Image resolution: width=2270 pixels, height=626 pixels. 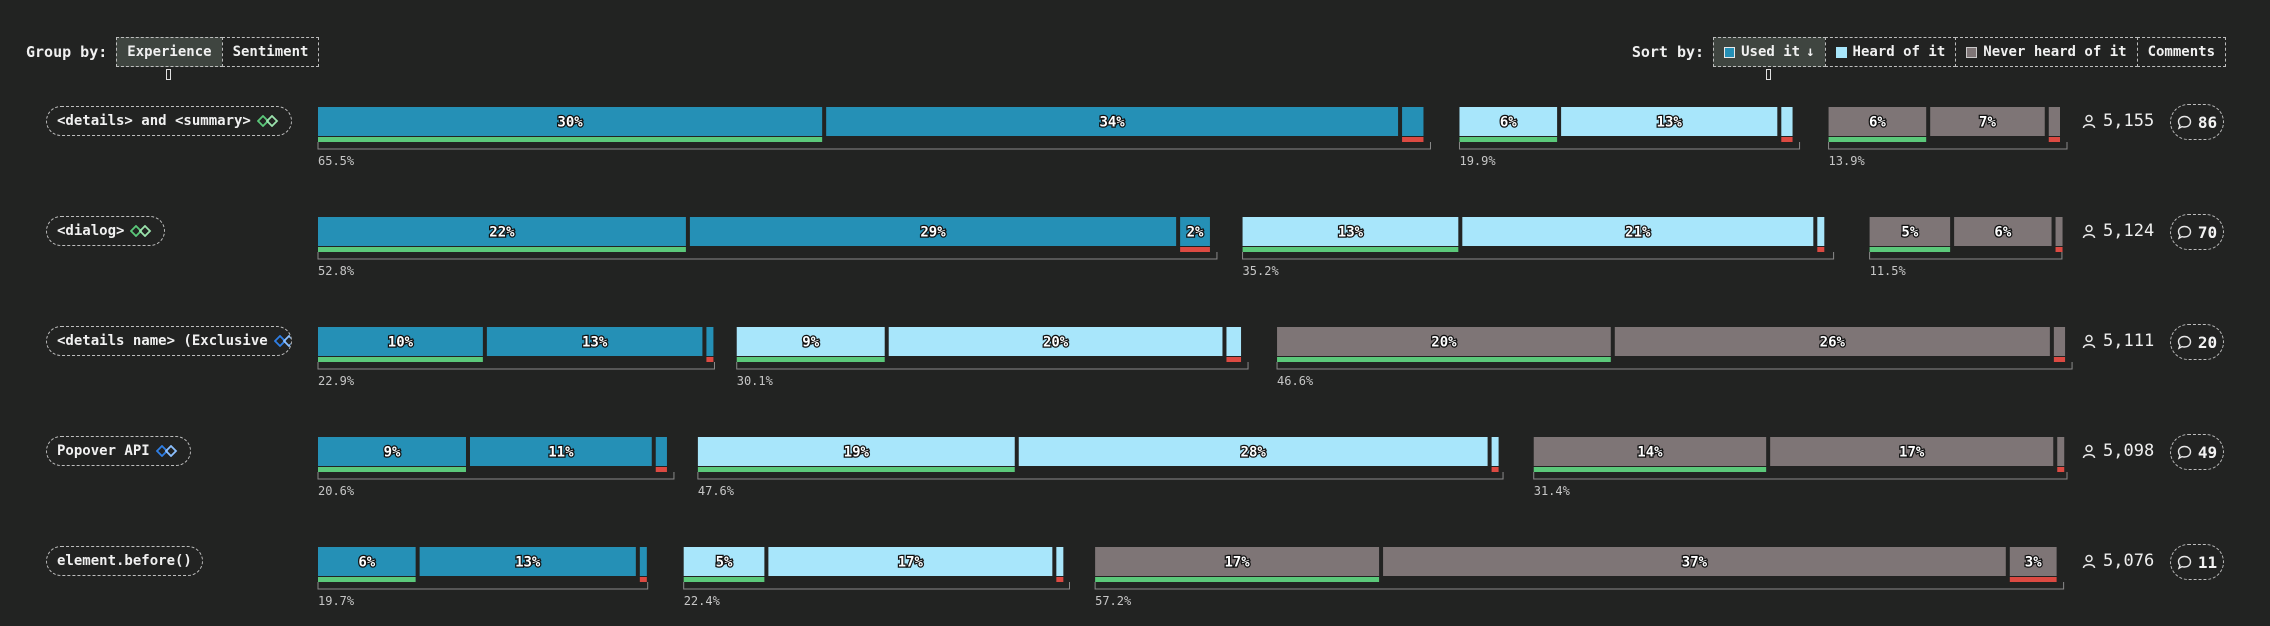 I want to click on segment-value-label: 28%, so click(x=1254, y=453).